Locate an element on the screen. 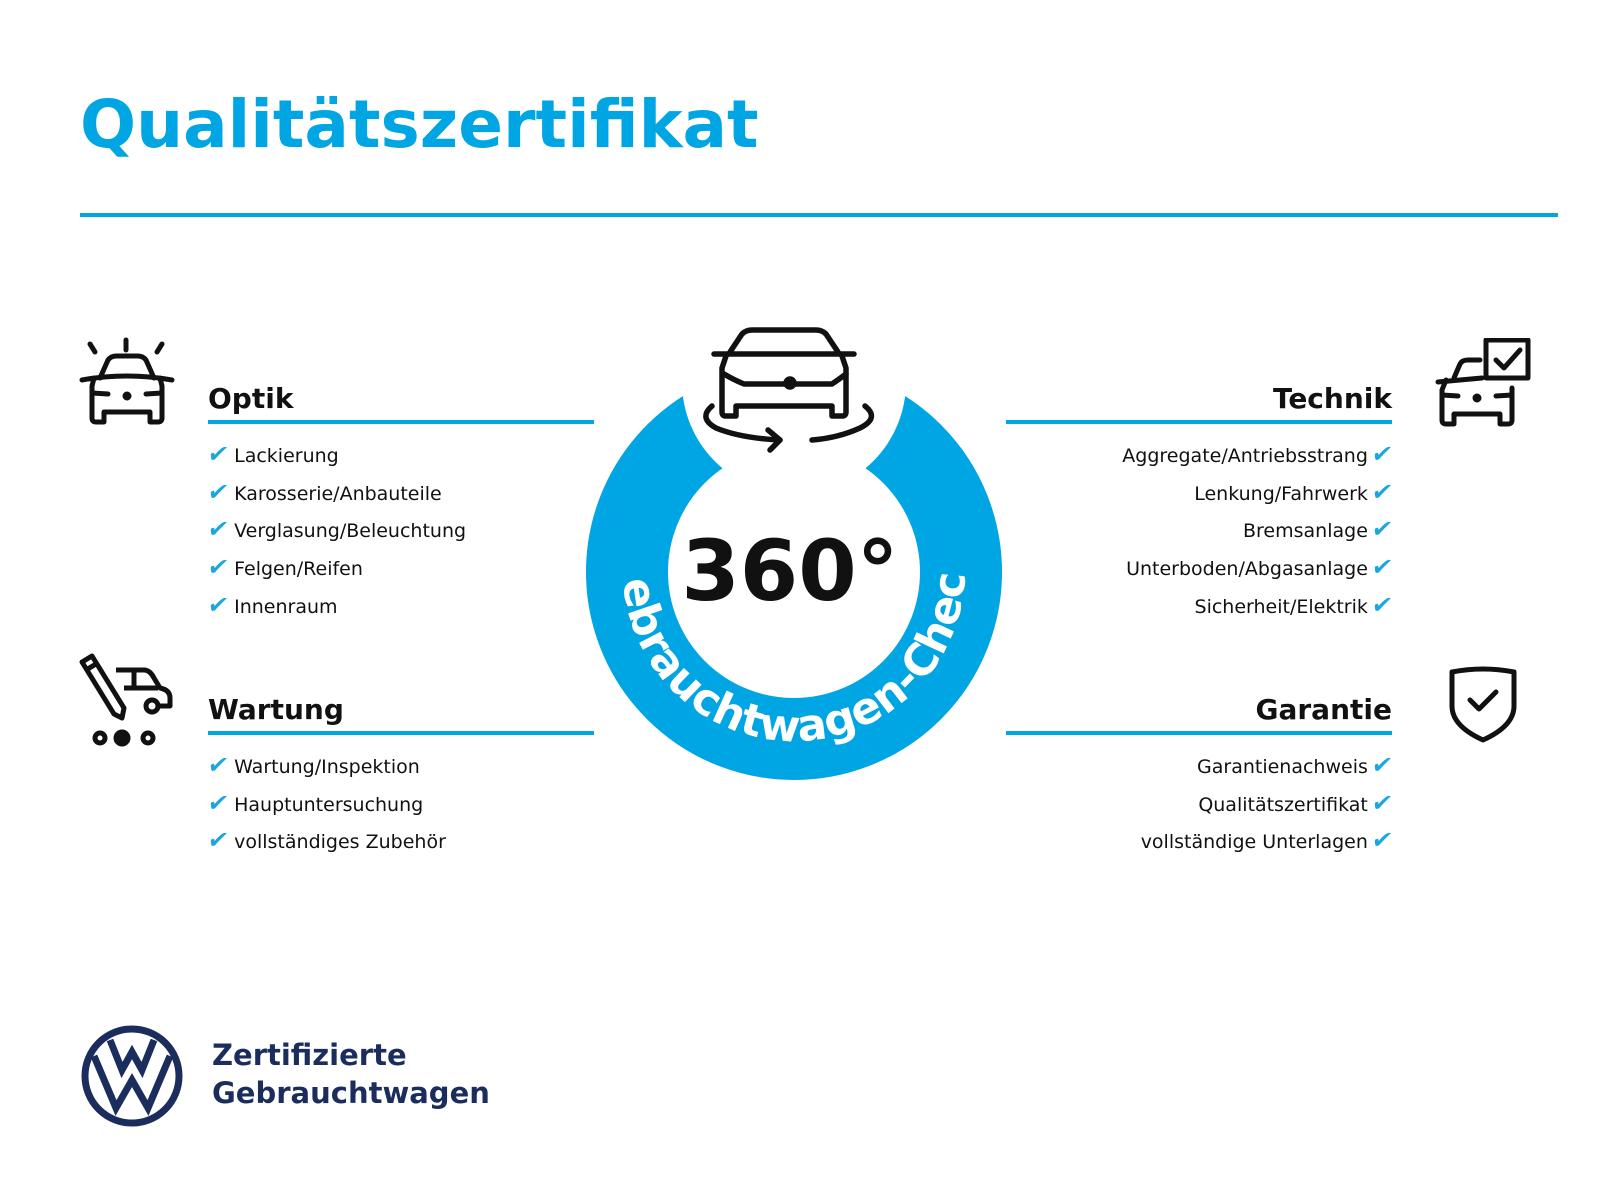 The width and height of the screenshot is (1600, 1200). list-item: ✔ vollständiges Zubehör is located at coordinates (399, 841).